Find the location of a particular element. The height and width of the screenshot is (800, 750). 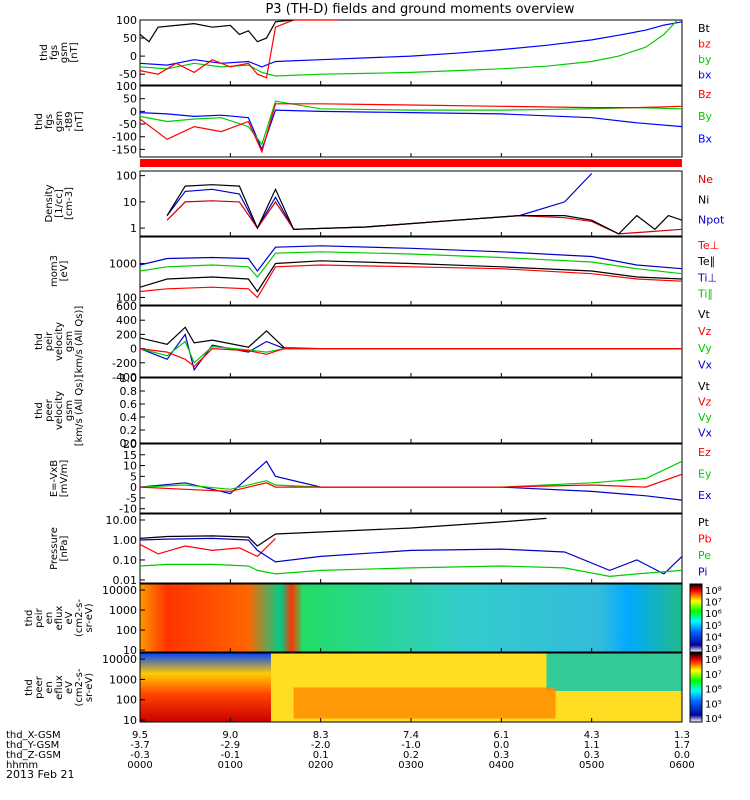

y-tick-label: -100 is located at coordinates (124, 137).